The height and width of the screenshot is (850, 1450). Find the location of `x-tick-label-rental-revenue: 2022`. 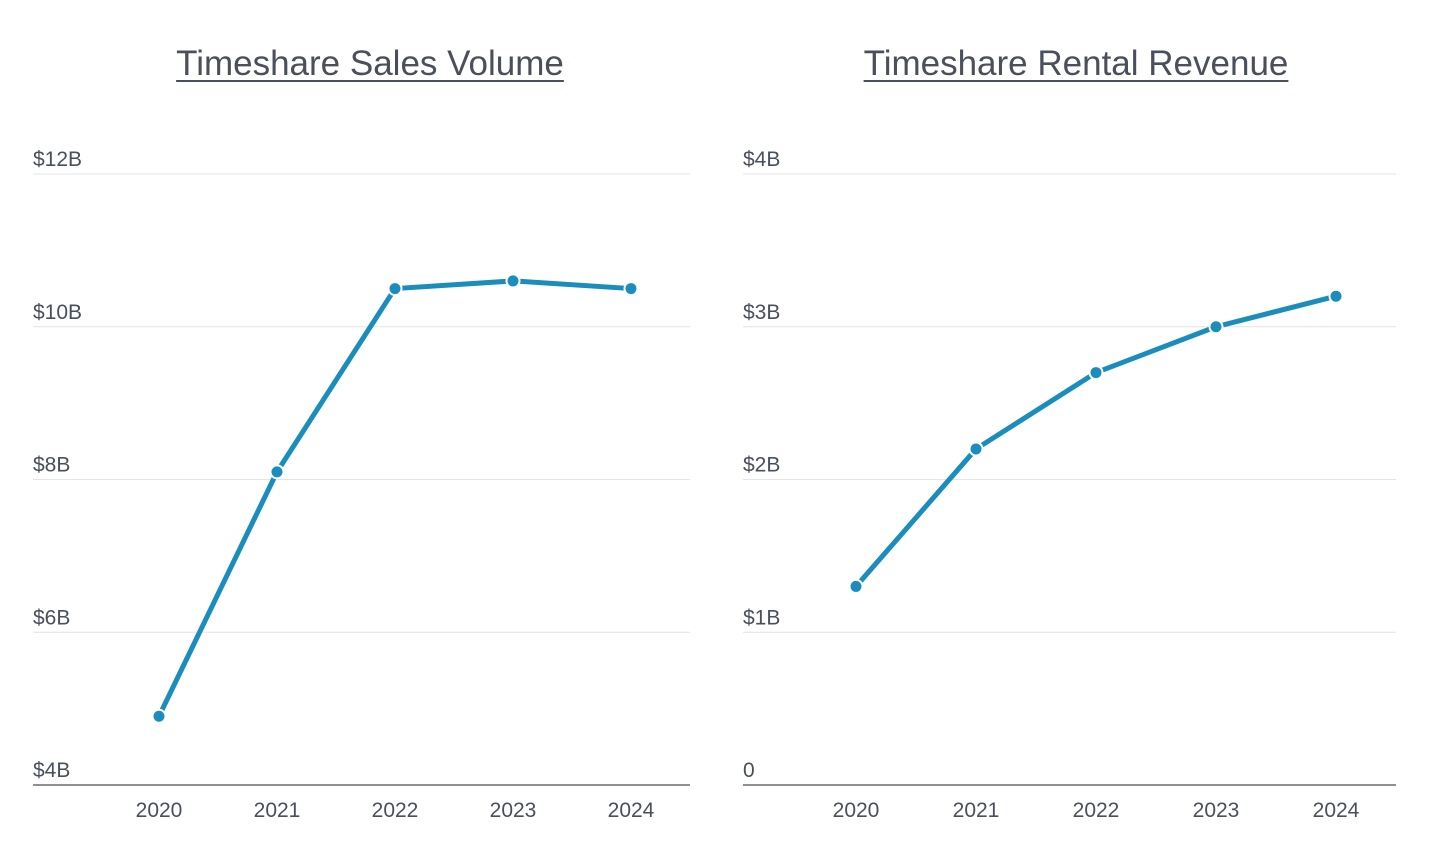

x-tick-label-rental-revenue: 2022 is located at coordinates (1096, 810).